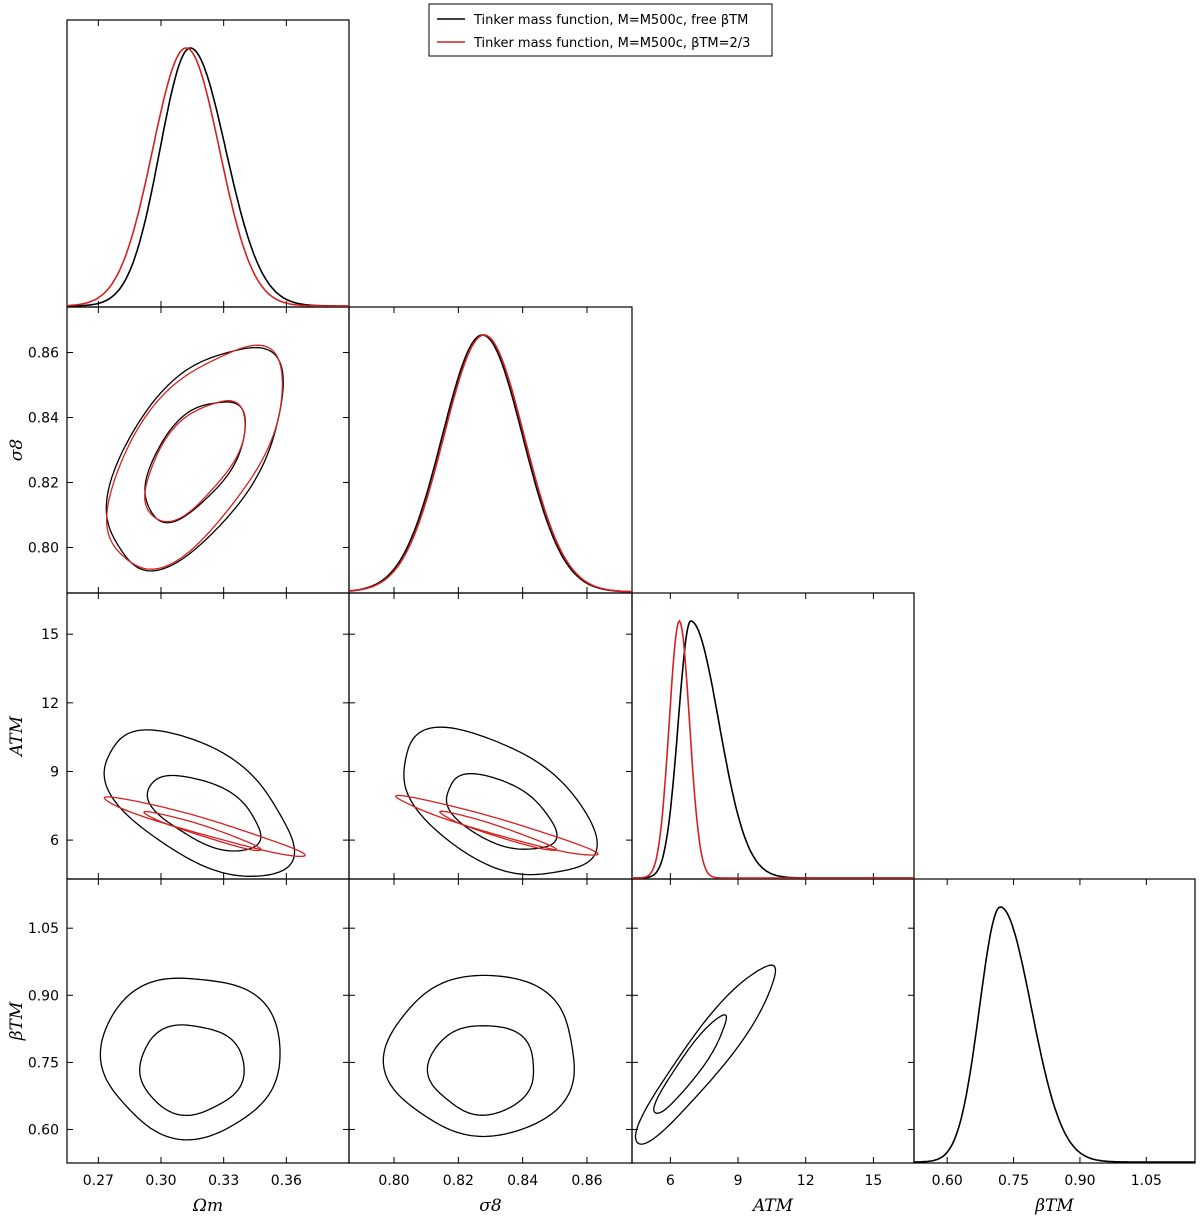 Image resolution: width=1200 pixels, height=1217 pixels. What do you see at coordinates (1079, 1181) in the screenshot?
I see `x-tick-label: 0.90` at bounding box center [1079, 1181].